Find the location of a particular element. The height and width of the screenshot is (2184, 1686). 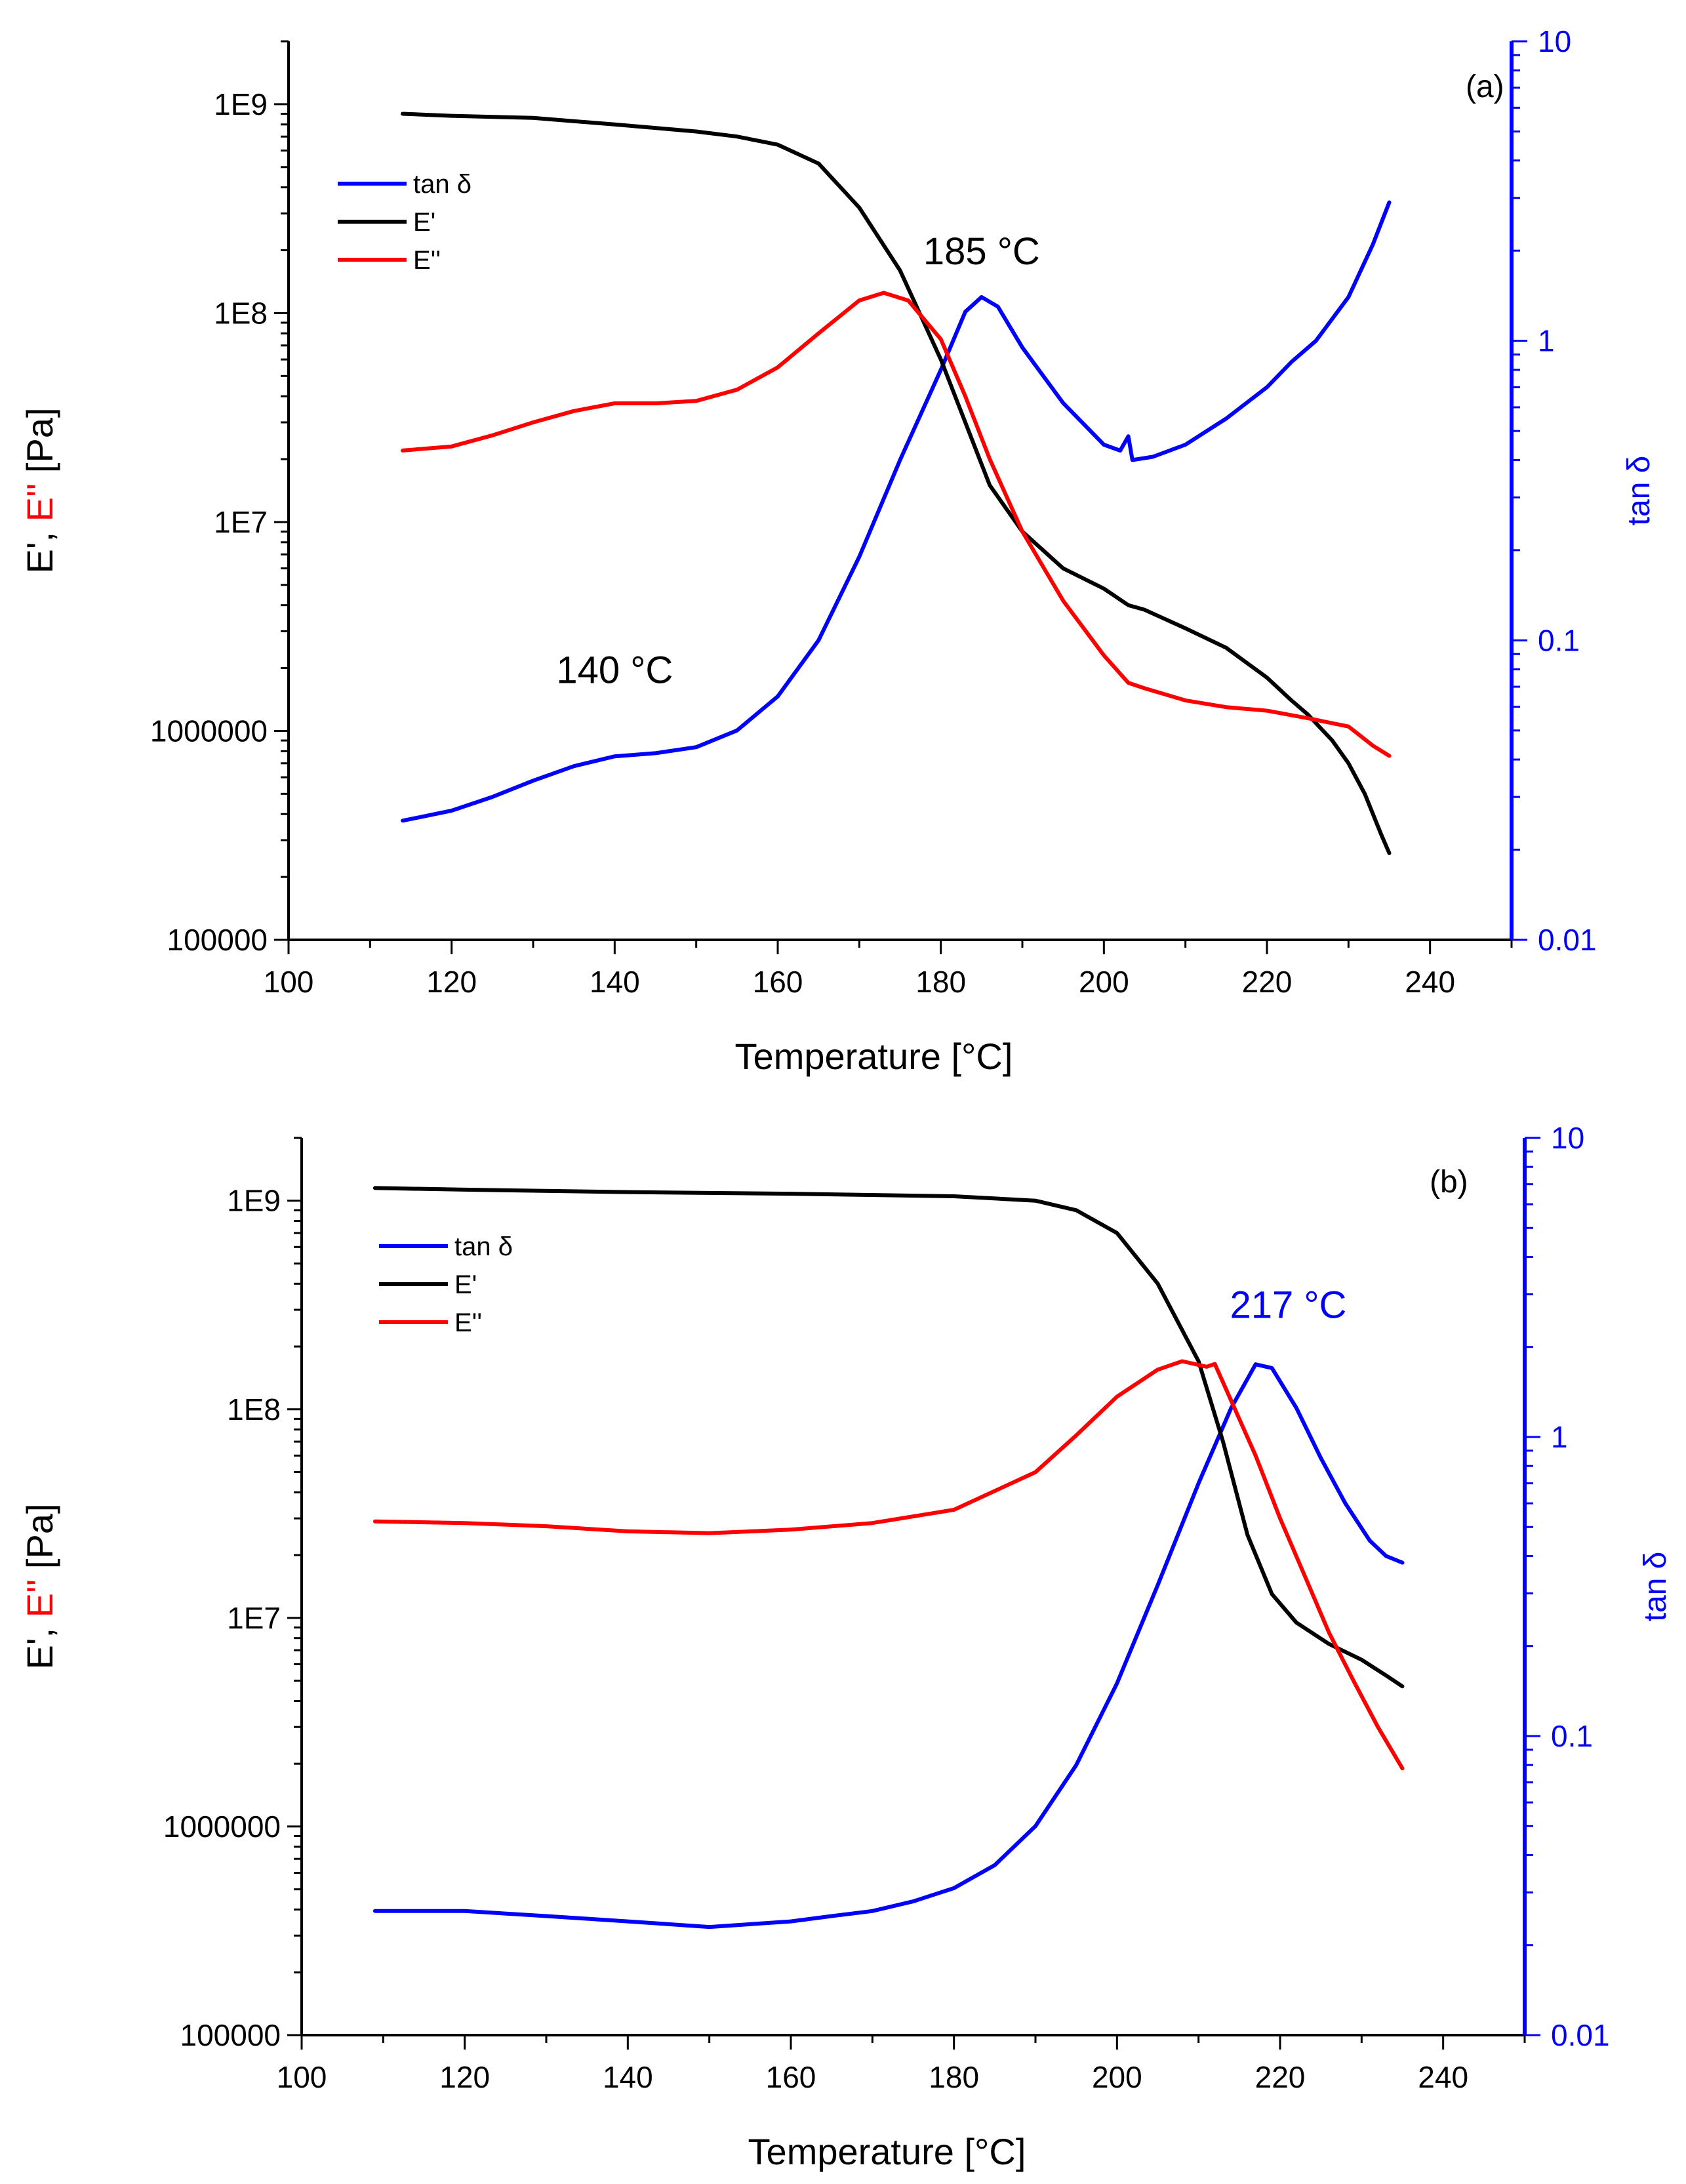

peak-annotation: 185 °C is located at coordinates (981, 251).